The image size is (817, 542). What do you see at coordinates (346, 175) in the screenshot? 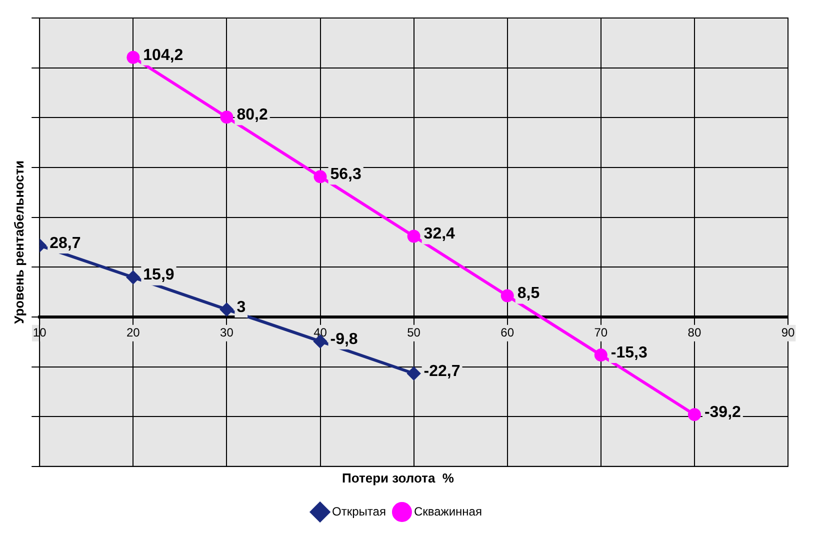
I see `data-label: 56,3` at bounding box center [346, 175].